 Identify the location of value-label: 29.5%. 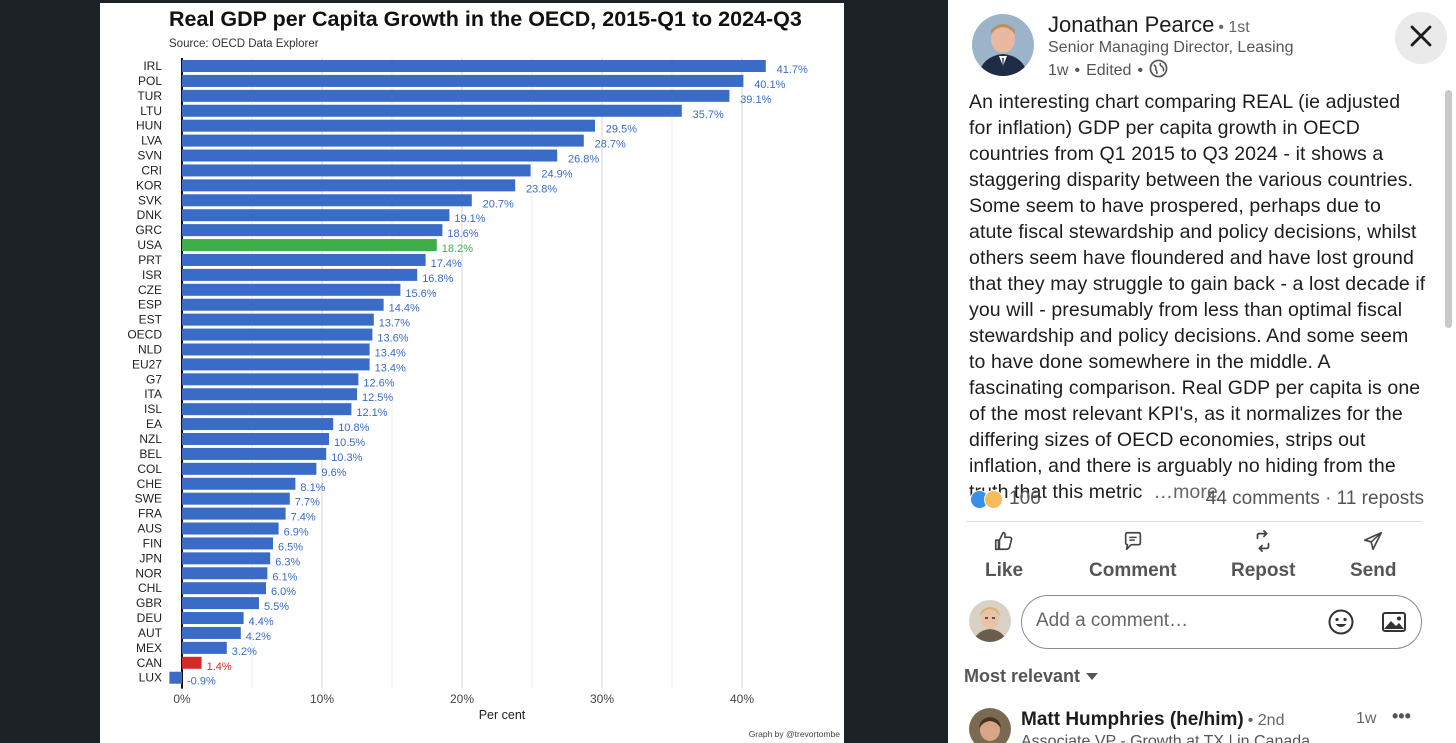
(621, 130).